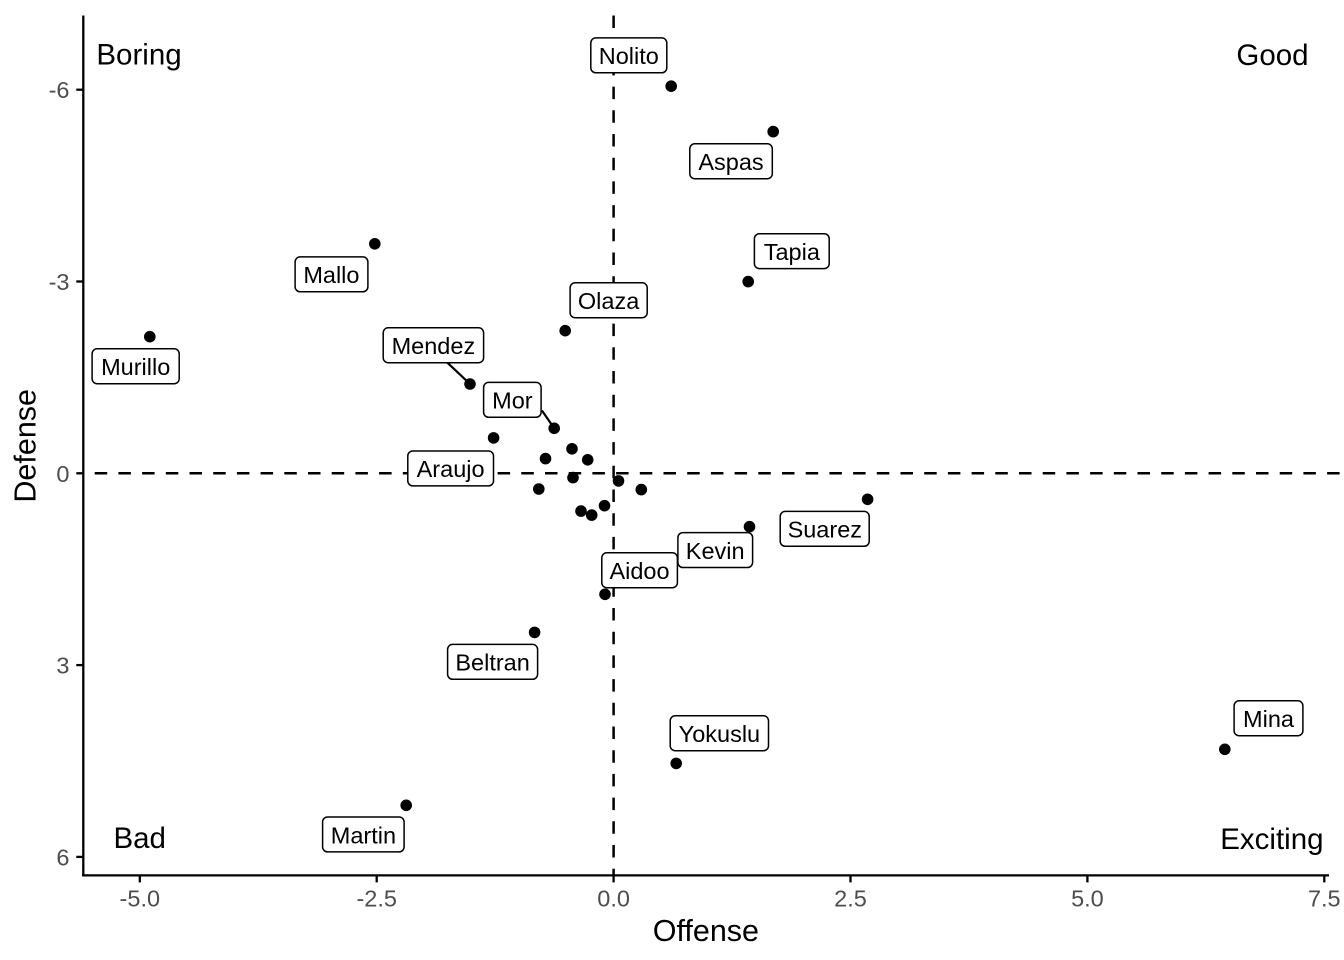  I want to click on svg-text: Defense, so click(26, 446).